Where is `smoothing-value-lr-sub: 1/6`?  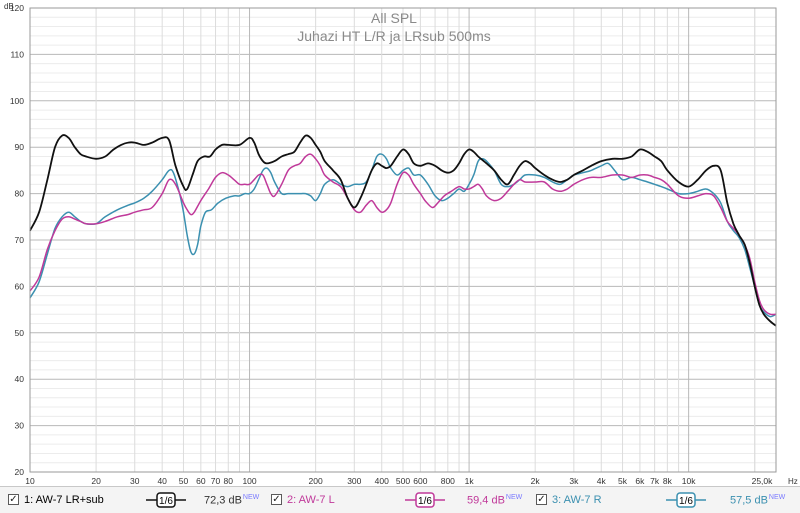
smoothing-value-lr-sub: 1/6 is located at coordinates (166, 501).